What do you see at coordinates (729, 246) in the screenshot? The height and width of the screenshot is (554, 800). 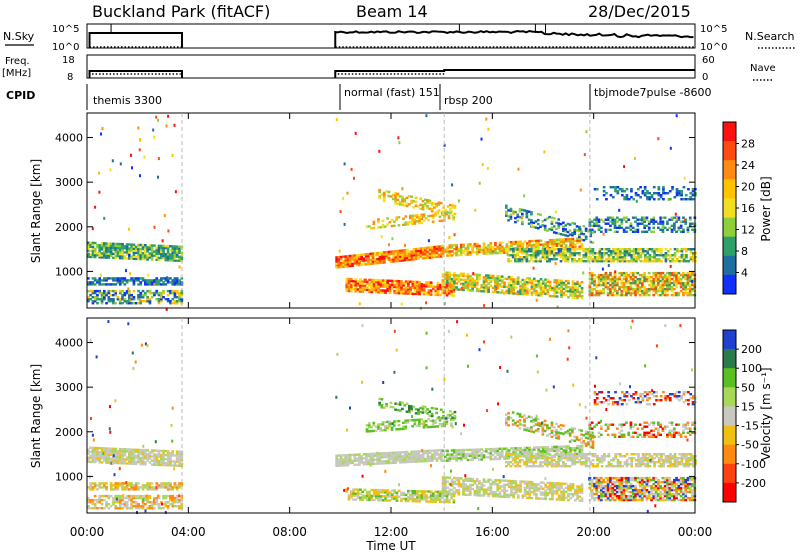 I see `colorbar-swatch` at bounding box center [729, 246].